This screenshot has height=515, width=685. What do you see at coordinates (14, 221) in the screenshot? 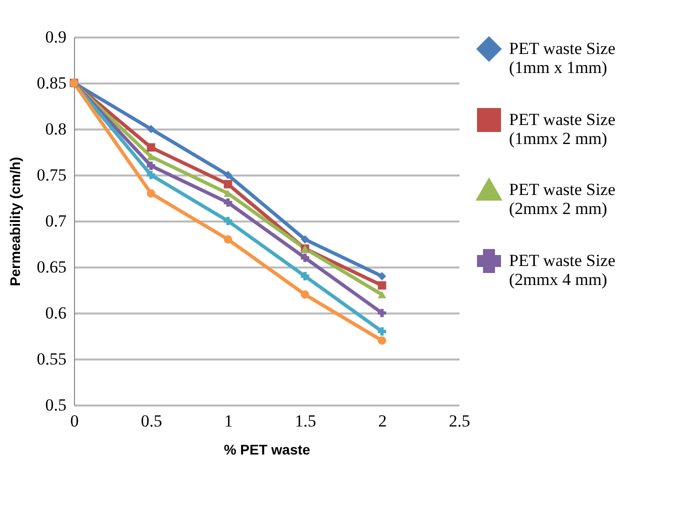
I see `y-axis-title: Permeability (cm/h)` at bounding box center [14, 221].